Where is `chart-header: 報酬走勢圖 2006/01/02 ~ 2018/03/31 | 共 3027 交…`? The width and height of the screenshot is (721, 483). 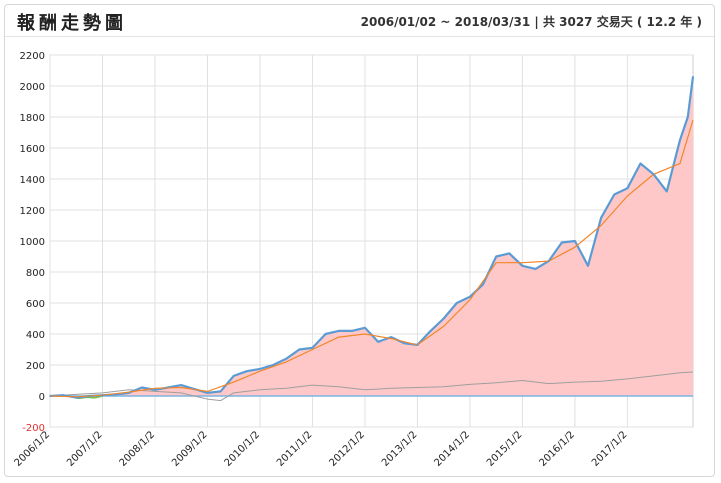 chart-header: 報酬走勢圖 2006/01/02 ~ 2018/03/31 | 共 3027 交… is located at coordinates (359, 21).